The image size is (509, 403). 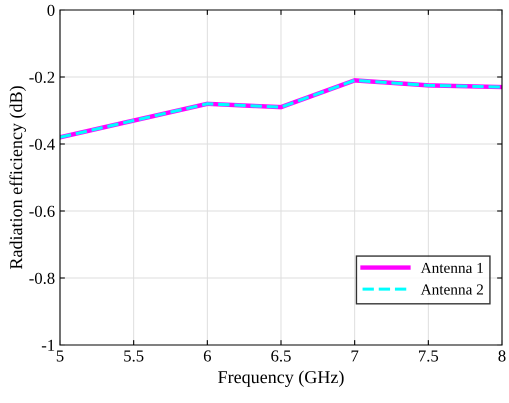 I want to click on y-tick-label: -0.6, so click(x=42, y=212).